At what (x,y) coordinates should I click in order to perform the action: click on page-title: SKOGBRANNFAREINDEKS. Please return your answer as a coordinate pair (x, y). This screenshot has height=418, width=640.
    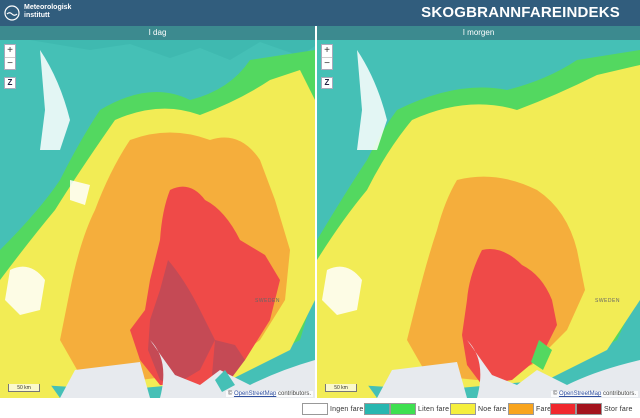
    Looking at the image, I should click on (520, 12).